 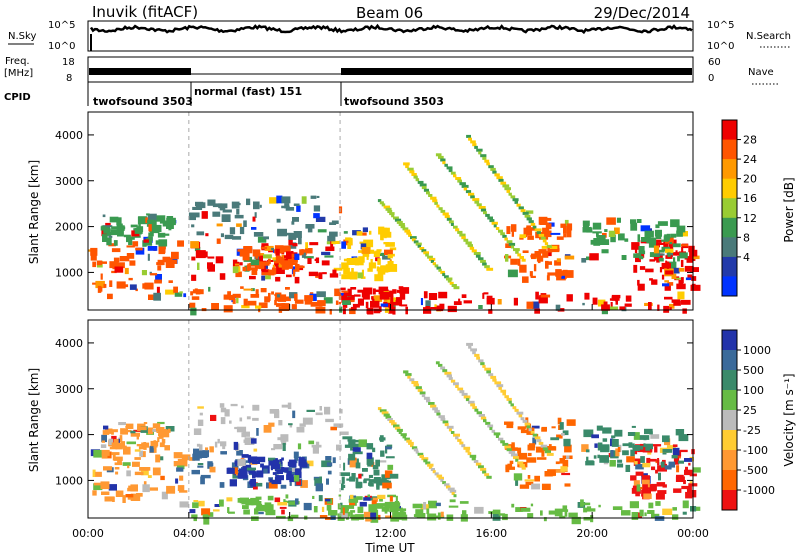 I want to click on x-axis-label: Time UT, so click(x=389, y=547).